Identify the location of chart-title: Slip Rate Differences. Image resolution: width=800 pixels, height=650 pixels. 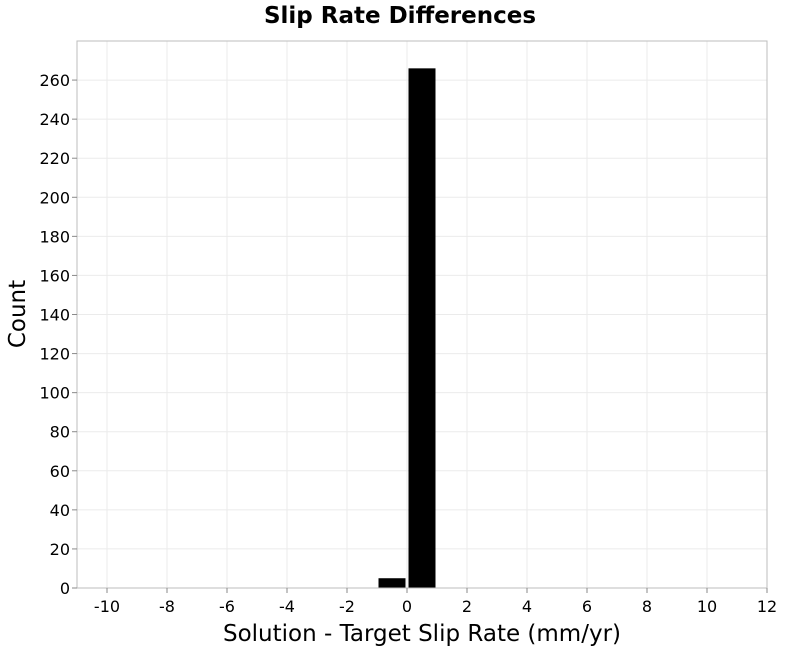
(400, 16).